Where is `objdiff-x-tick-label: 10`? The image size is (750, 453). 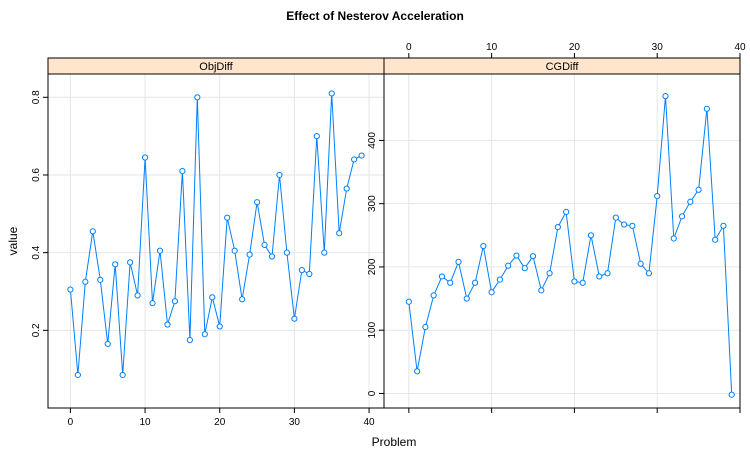
objdiff-x-tick-label: 10 is located at coordinates (146, 422).